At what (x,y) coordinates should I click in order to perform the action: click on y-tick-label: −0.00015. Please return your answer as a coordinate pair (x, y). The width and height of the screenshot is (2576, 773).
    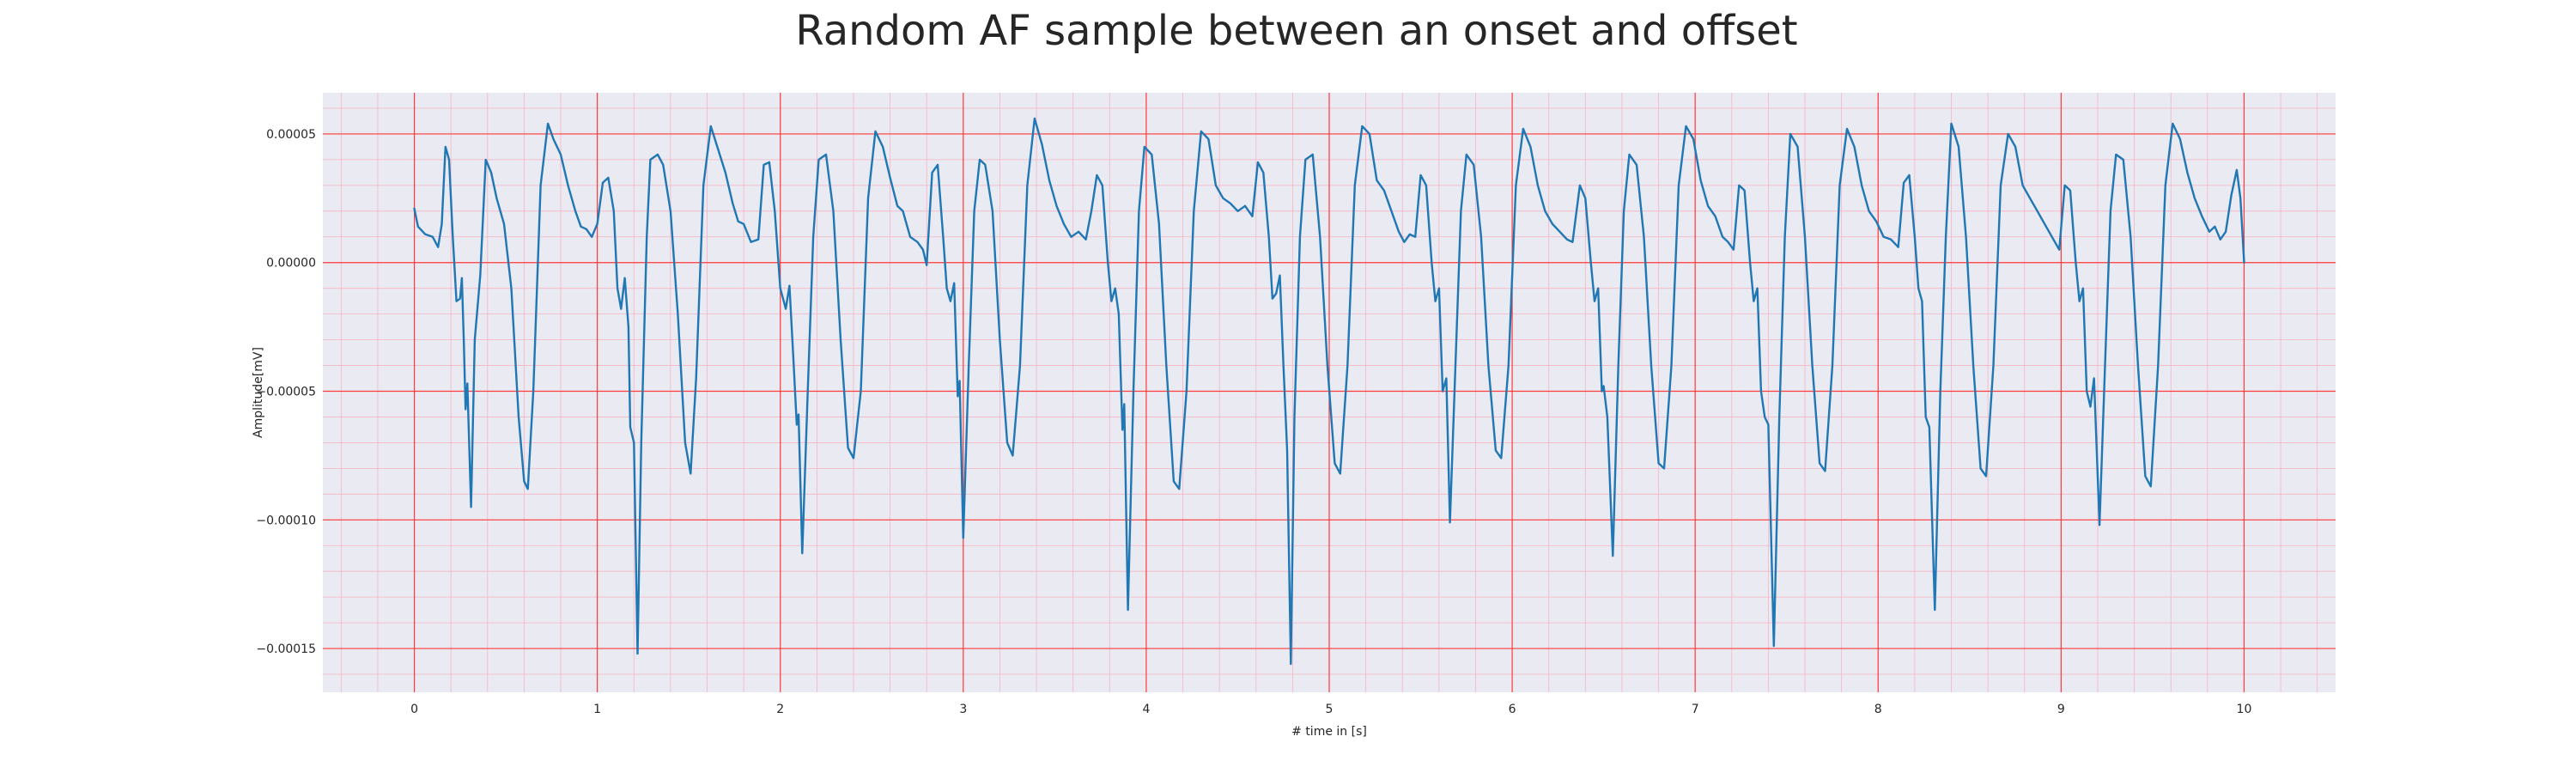
    Looking at the image, I should click on (286, 649).